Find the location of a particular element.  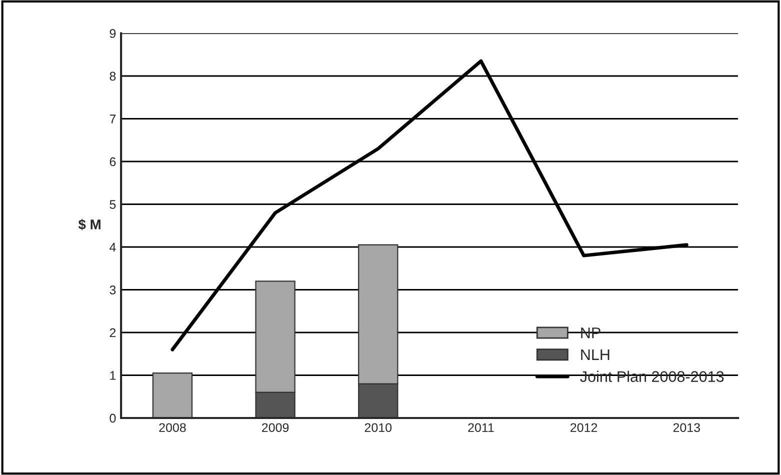

y-tick-label: 3 is located at coordinates (113, 290).